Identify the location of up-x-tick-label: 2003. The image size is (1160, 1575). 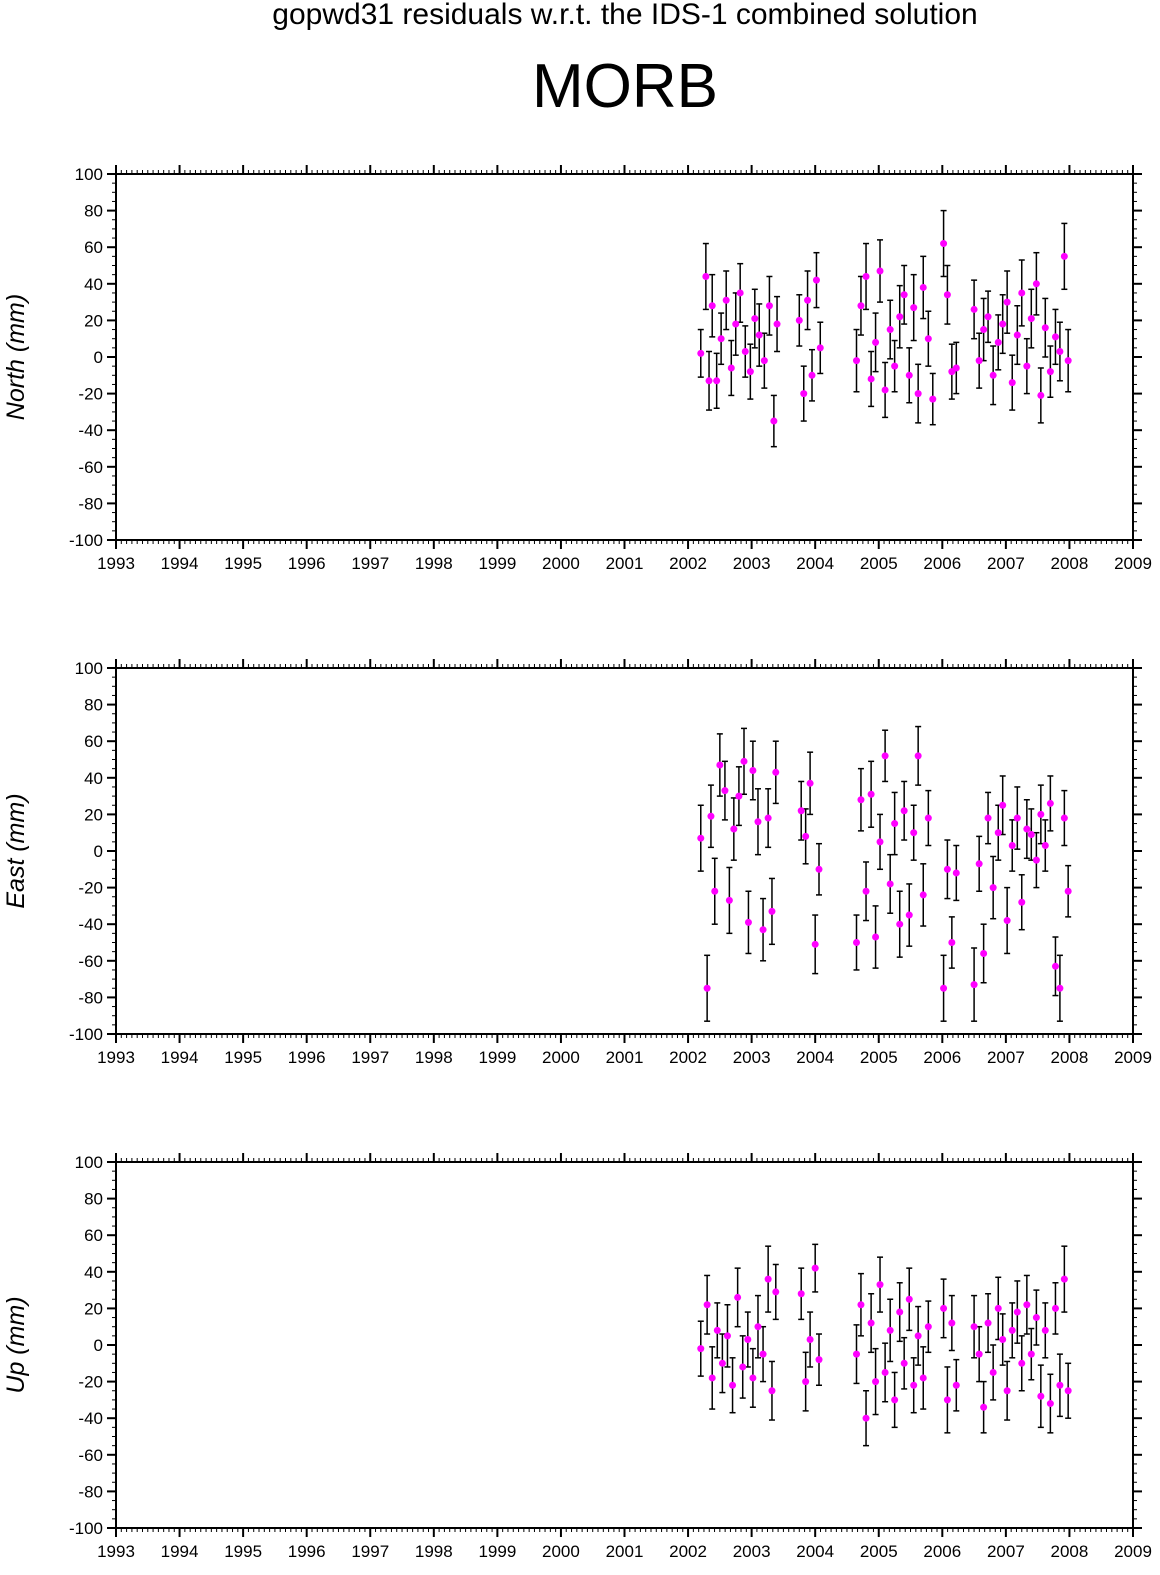
(752, 1551).